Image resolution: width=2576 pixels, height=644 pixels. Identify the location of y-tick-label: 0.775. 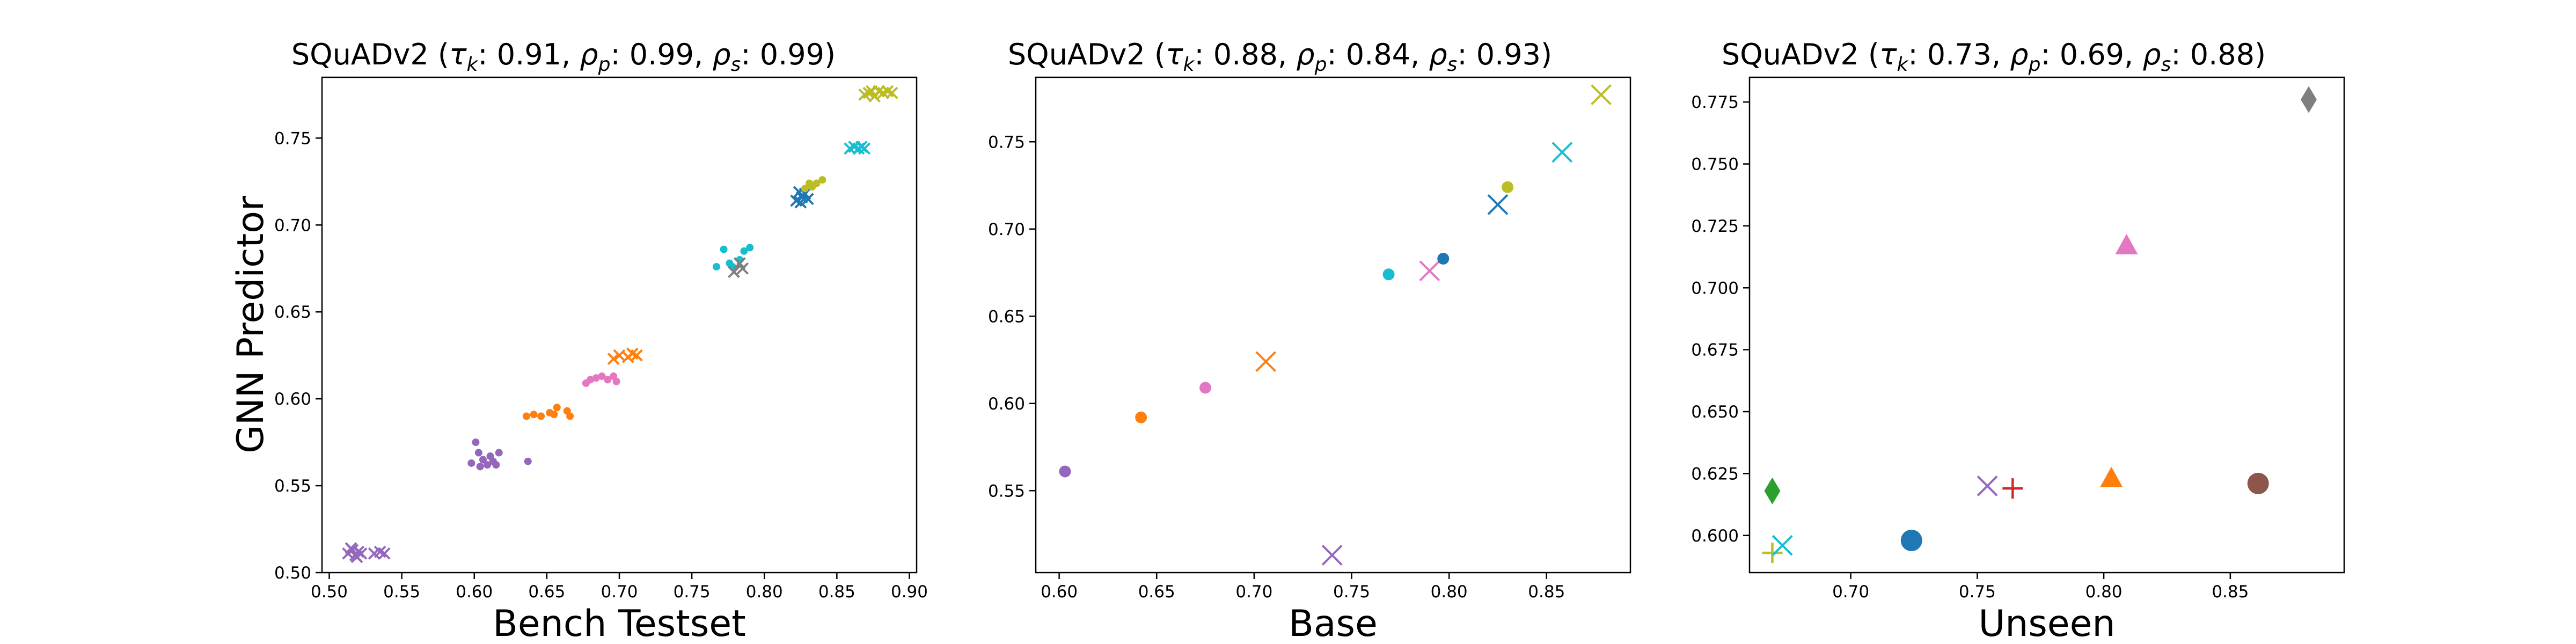
(1715, 102).